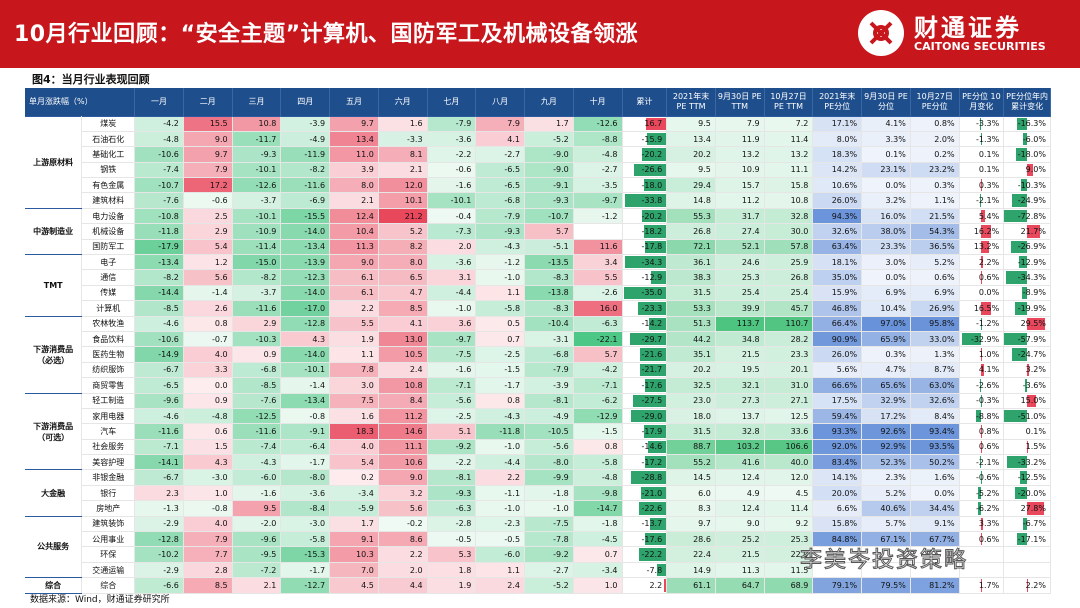  What do you see at coordinates (645, 102) in the screenshot?
I see `column-header: 累计` at bounding box center [645, 102].